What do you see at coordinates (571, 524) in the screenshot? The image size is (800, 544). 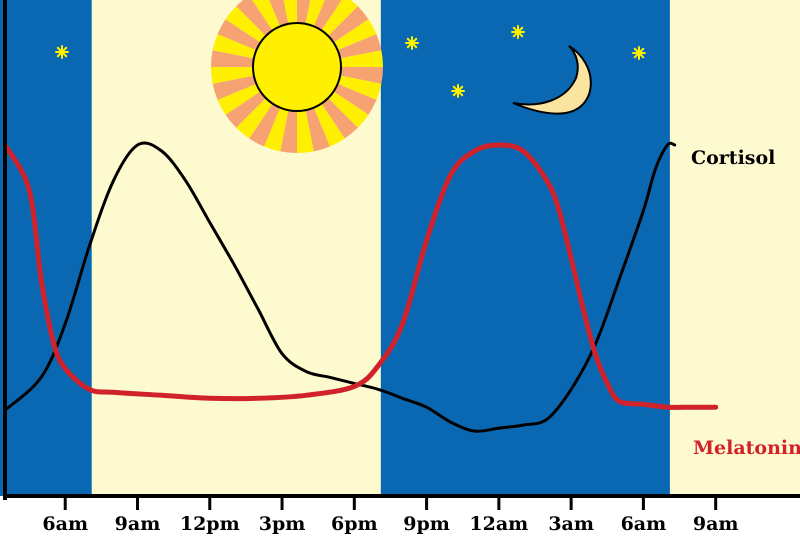 I see `x-tick-label: 3am` at bounding box center [571, 524].